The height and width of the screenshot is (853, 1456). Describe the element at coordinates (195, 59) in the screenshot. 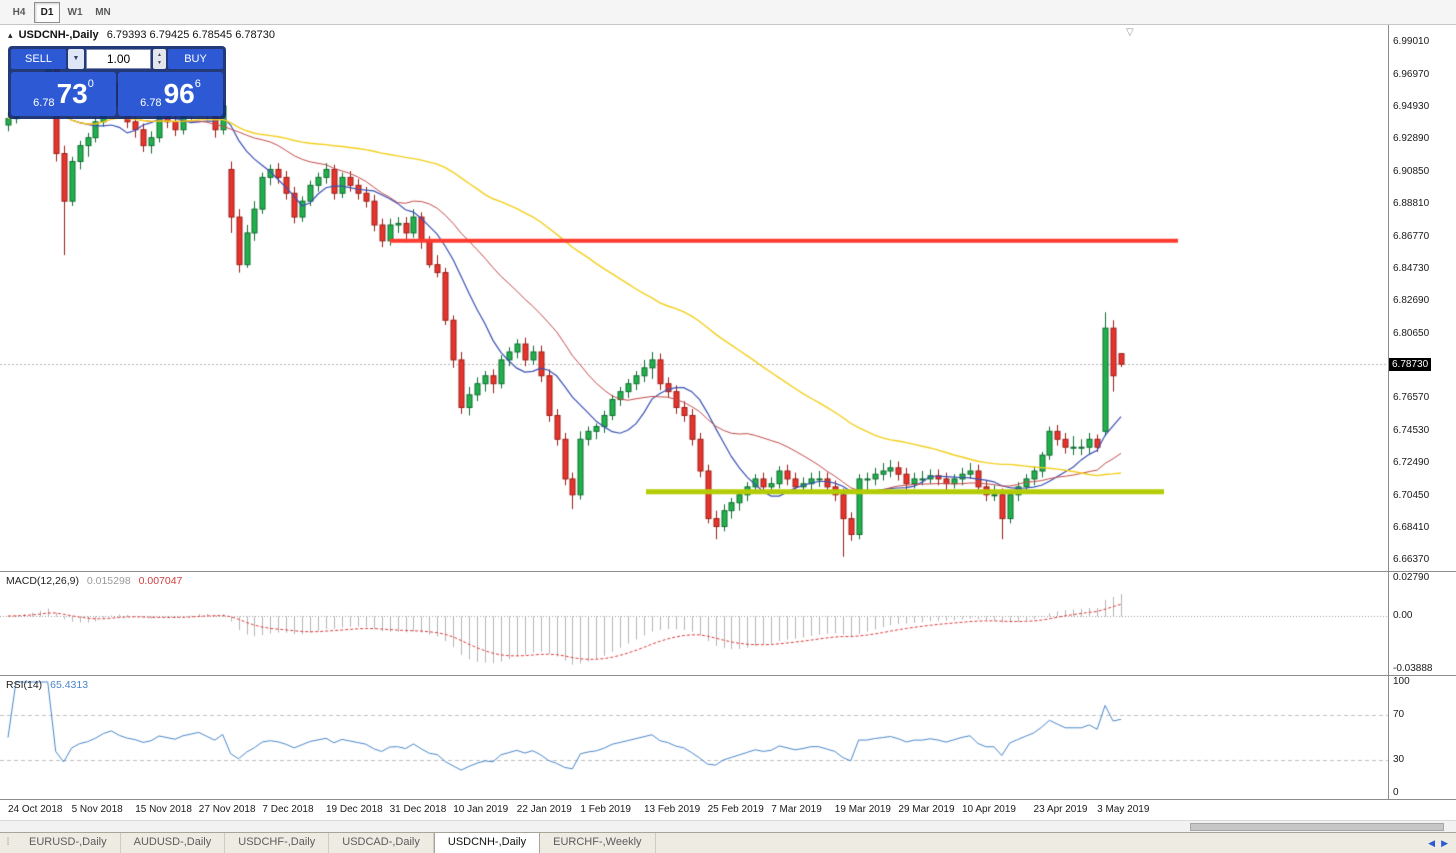

I see `buy-button: BUY` at that location.